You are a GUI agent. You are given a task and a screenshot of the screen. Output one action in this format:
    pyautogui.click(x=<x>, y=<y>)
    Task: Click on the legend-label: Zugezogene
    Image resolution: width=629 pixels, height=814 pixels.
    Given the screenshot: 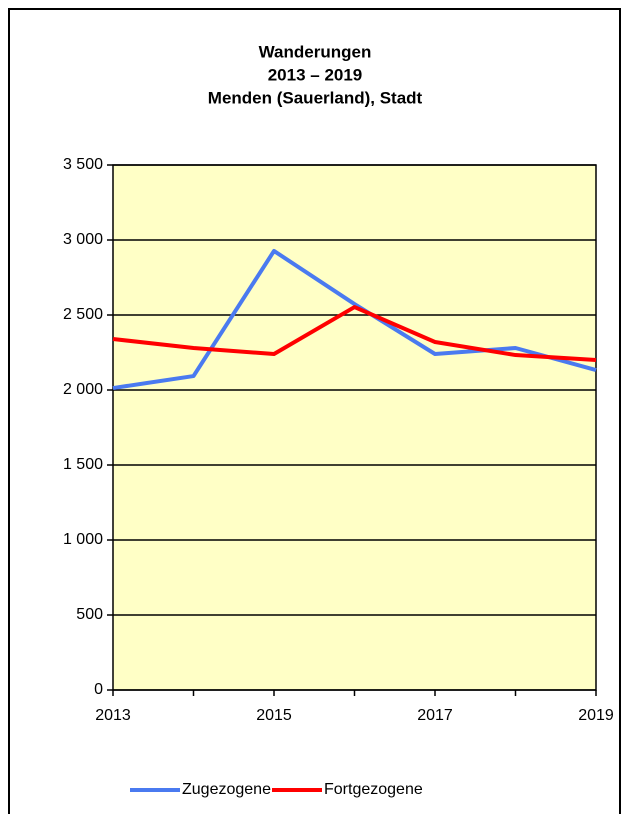 What is the action you would take?
    pyautogui.click(x=226, y=789)
    